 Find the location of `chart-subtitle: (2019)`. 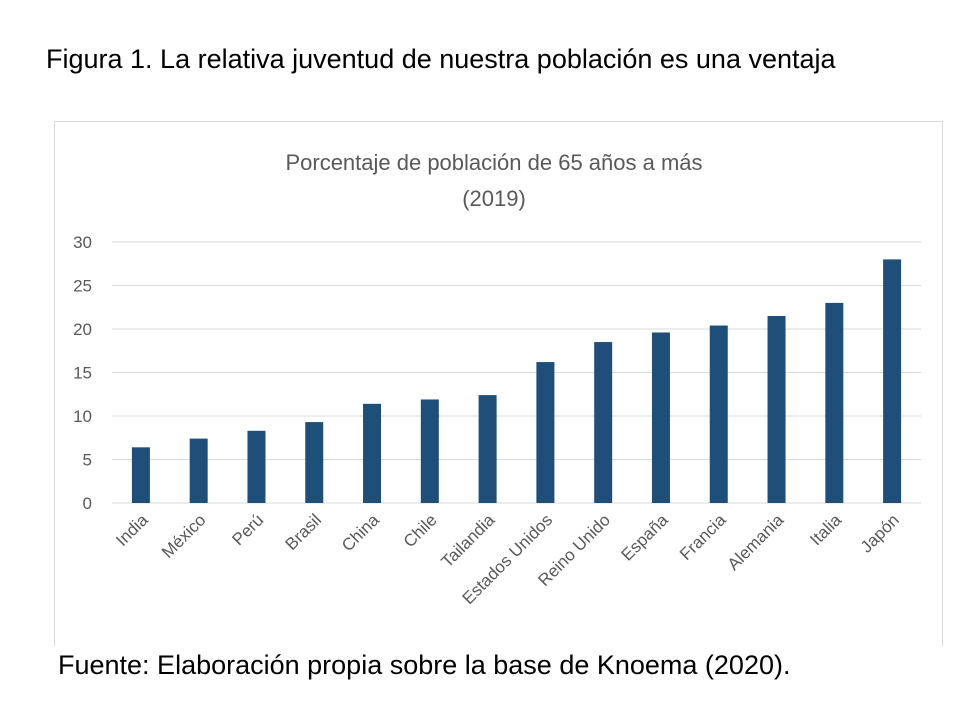

chart-subtitle: (2019) is located at coordinates (494, 198).